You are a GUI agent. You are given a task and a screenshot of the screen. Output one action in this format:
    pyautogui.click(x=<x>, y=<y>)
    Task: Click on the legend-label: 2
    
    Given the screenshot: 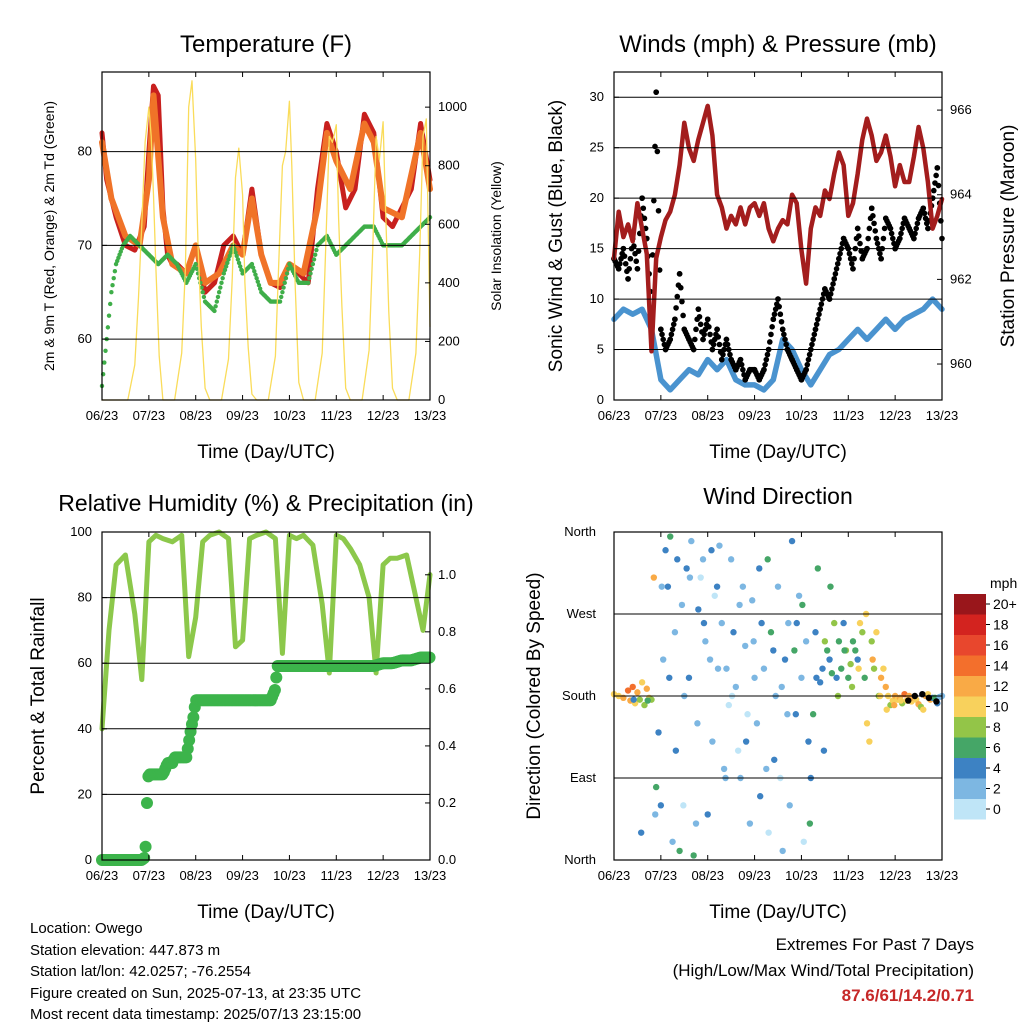 What is the action you would take?
    pyautogui.click(x=997, y=789)
    